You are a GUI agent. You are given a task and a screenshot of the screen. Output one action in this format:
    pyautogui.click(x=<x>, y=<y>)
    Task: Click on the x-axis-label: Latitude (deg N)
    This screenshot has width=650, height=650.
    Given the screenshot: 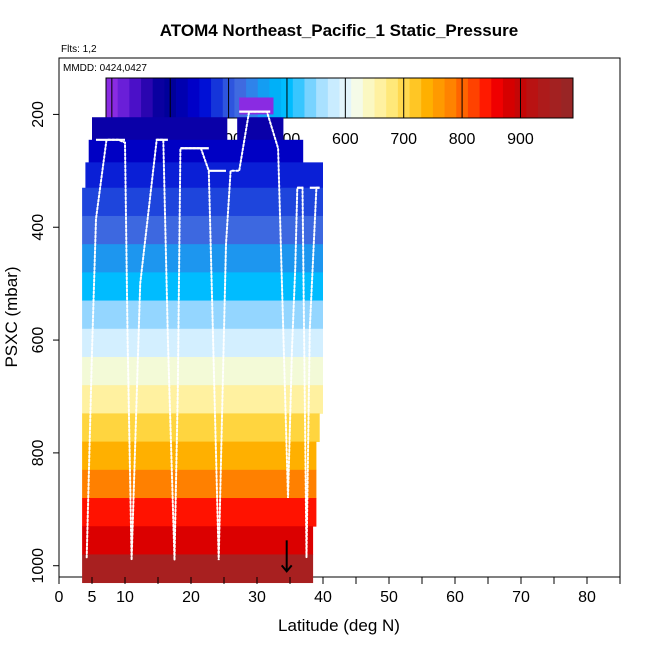 What is the action you would take?
    pyautogui.click(x=339, y=625)
    